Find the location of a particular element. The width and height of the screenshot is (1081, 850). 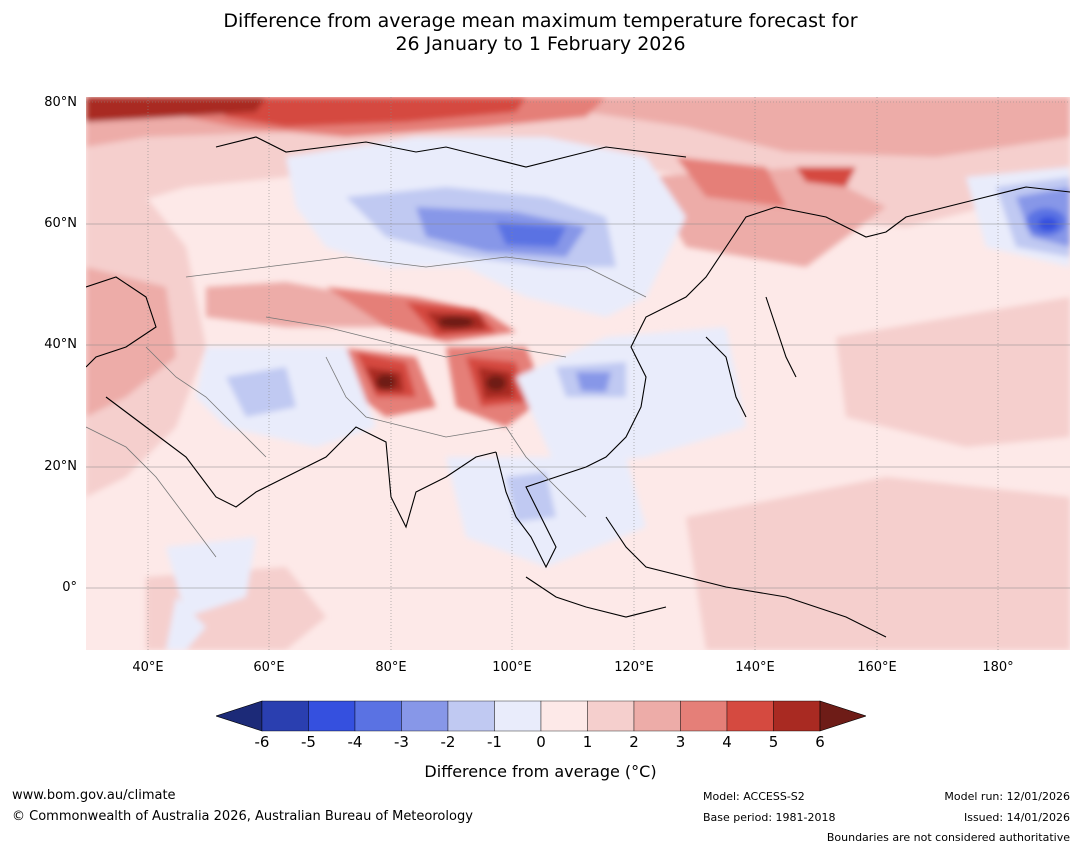

lat-label-80n: 80°N is located at coordinates (60, 102).